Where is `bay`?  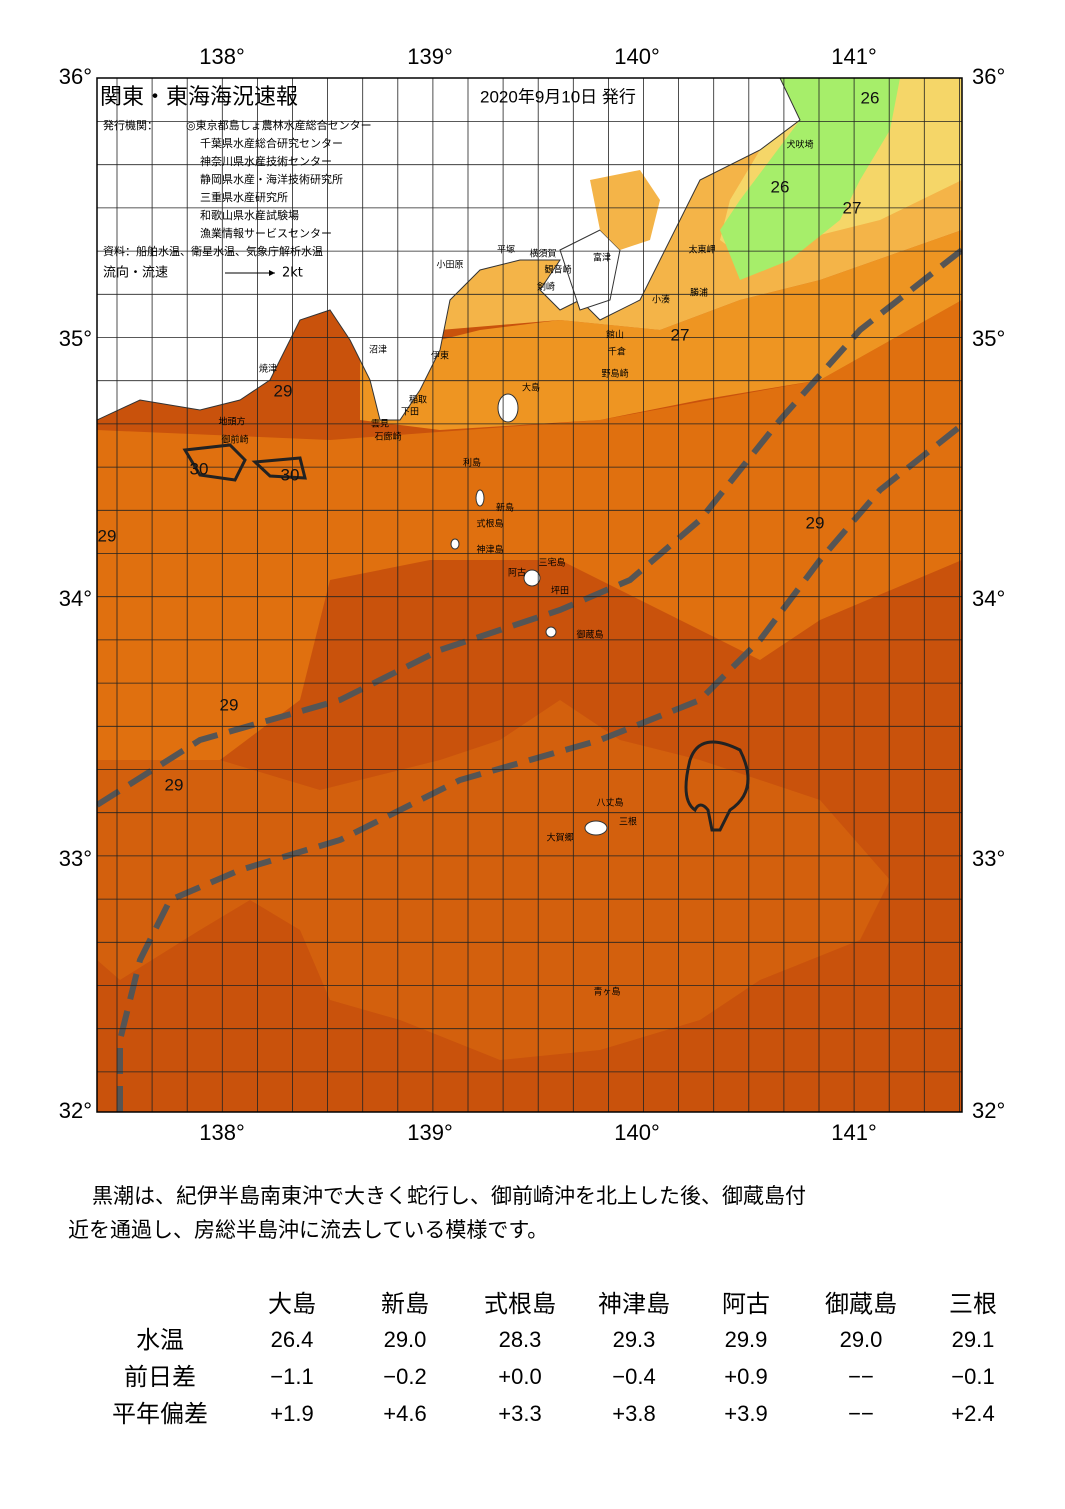
bay is located at coordinates (625, 210).